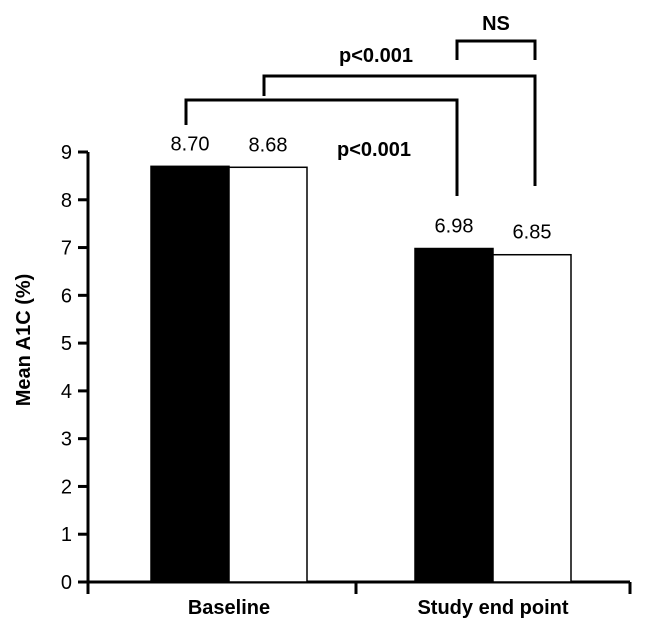  What do you see at coordinates (454, 227) in the screenshot?
I see `data-label: 6.98` at bounding box center [454, 227].